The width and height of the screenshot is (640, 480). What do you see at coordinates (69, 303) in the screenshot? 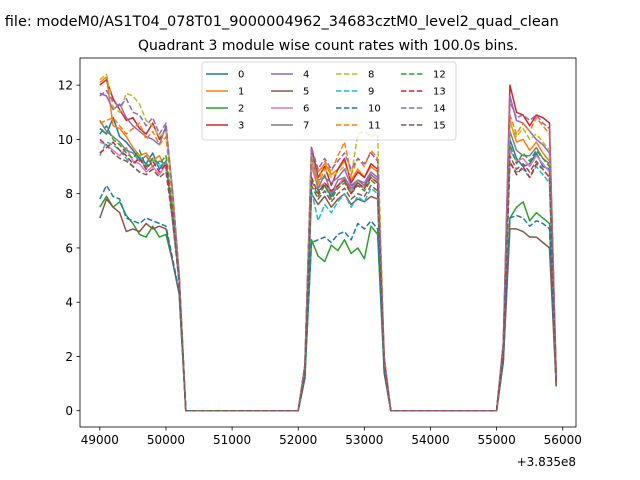
I see `y-tick-label: 4` at bounding box center [69, 303].